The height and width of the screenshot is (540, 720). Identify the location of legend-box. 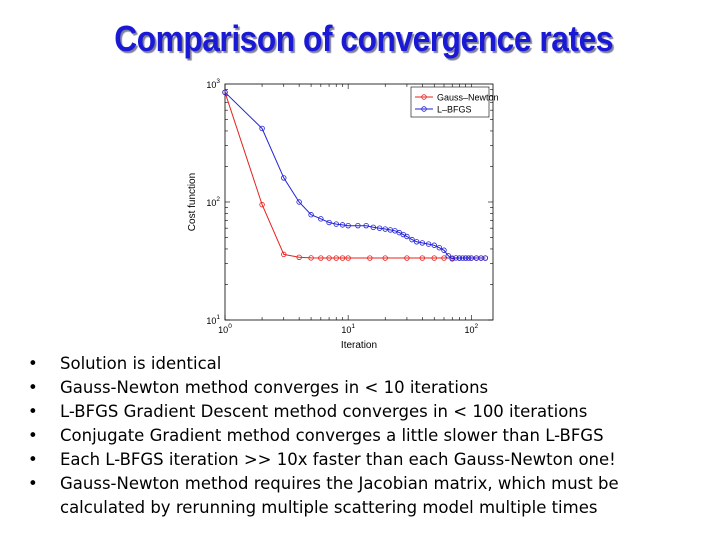
(450, 102).